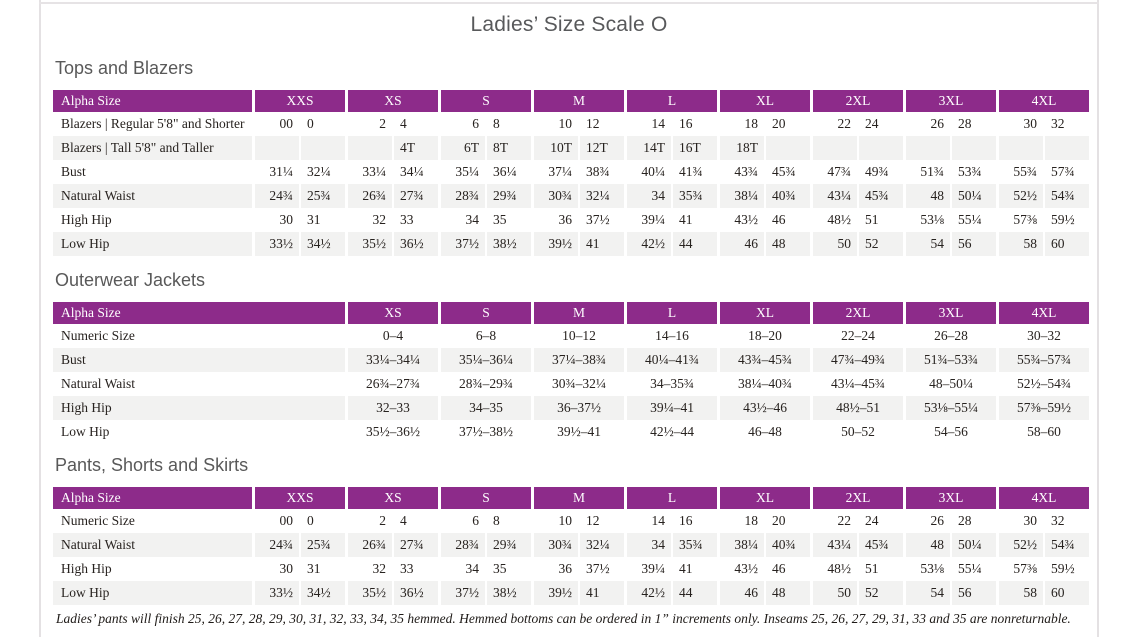 This screenshot has width=1140, height=637. What do you see at coordinates (1067, 593) in the screenshot?
I see `size-value: 60` at bounding box center [1067, 593].